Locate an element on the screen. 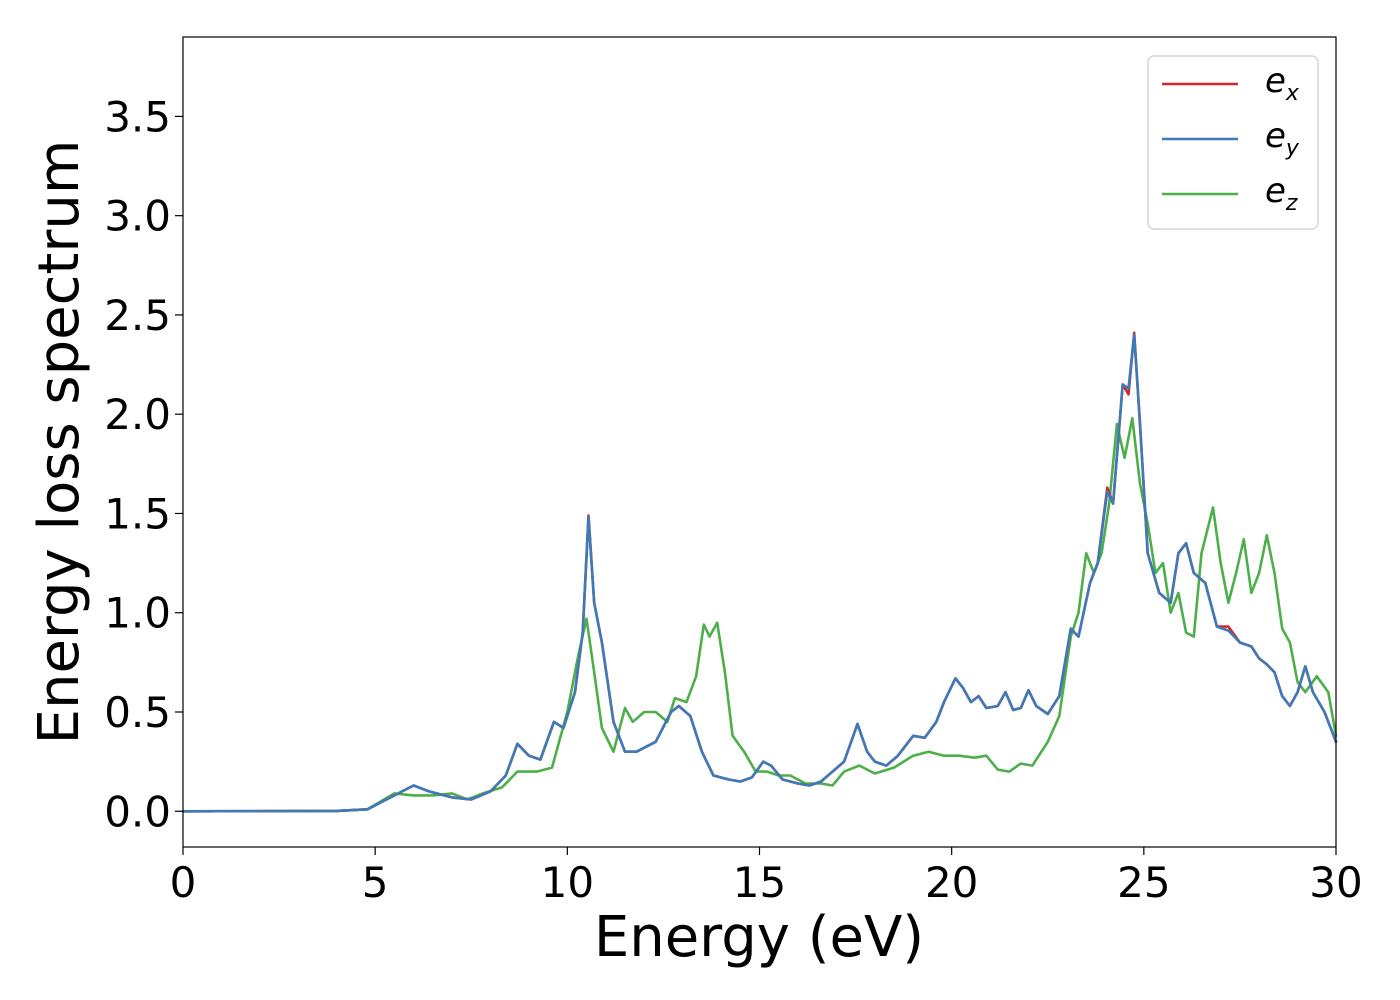 The width and height of the screenshot is (1400, 1000). y-axis-title: Energy loss spectrum is located at coordinates (59, 442).